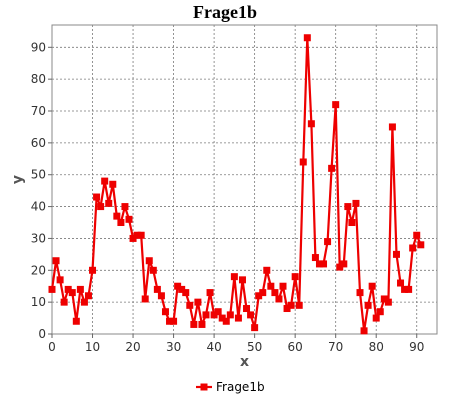 Image resolution: width=450 pixels, height=400 pixels. What do you see at coordinates (38, 207) in the screenshot?
I see `y-tick-label: 40` at bounding box center [38, 207].